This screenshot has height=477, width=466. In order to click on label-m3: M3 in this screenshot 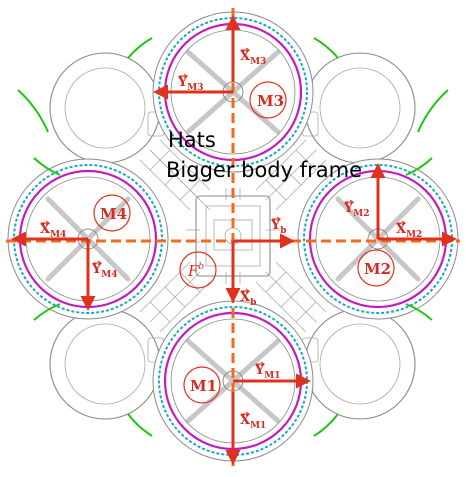, I will do `click(270, 101)`.